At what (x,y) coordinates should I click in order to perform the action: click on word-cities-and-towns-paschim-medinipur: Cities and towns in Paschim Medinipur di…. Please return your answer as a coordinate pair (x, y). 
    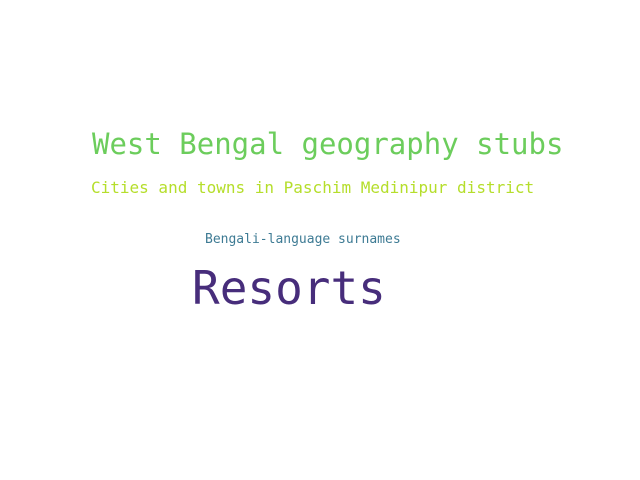
    Looking at the image, I should click on (313, 187).